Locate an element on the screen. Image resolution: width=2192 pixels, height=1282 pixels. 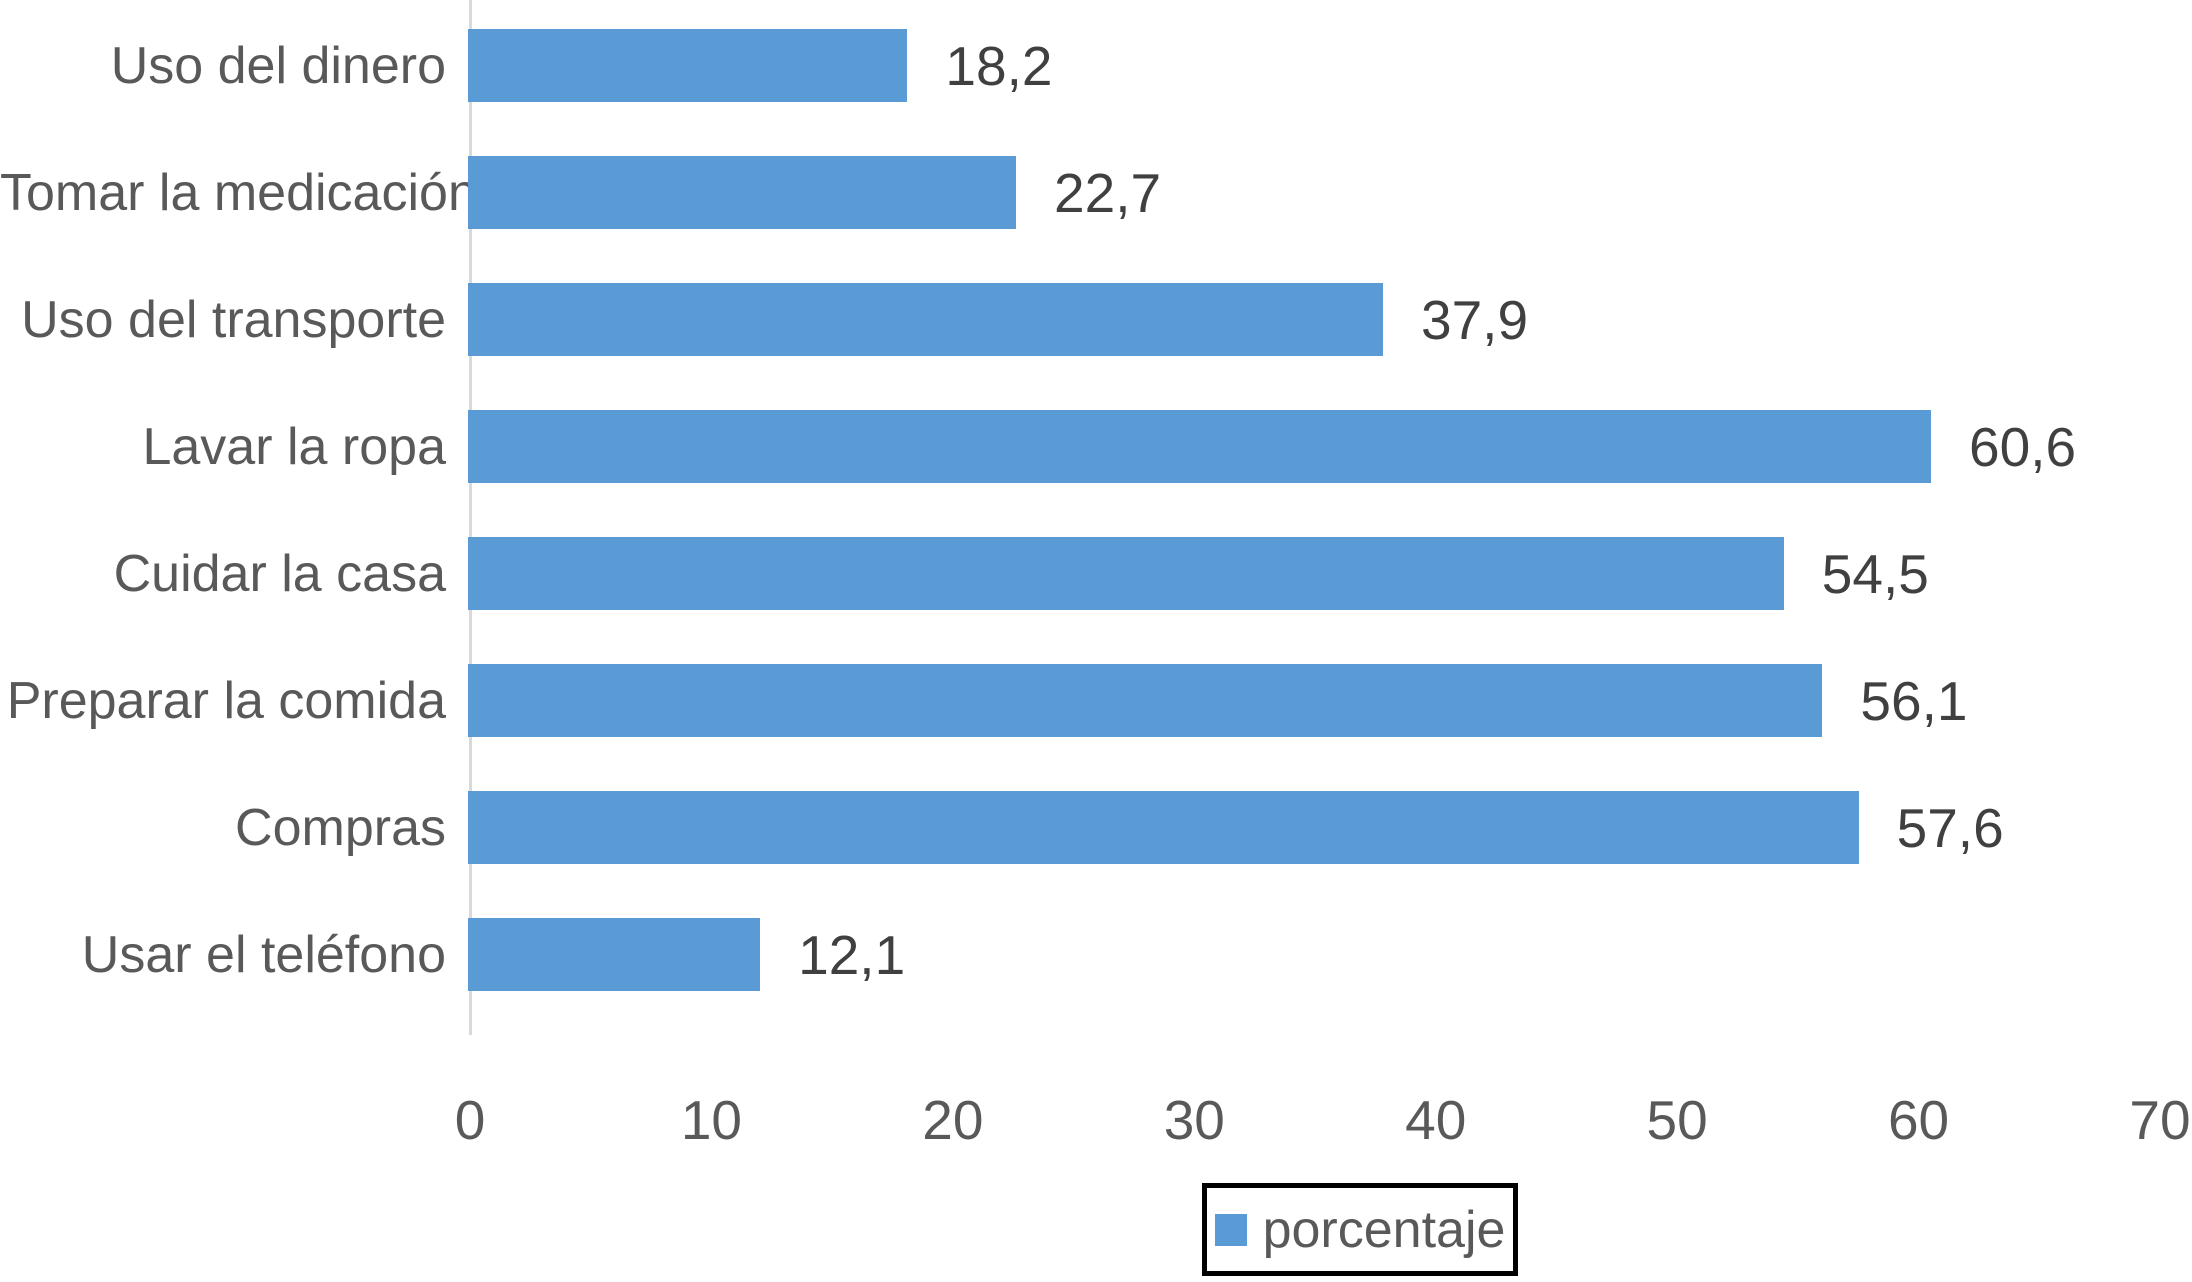
value-label: 22,7 is located at coordinates (1108, 192).